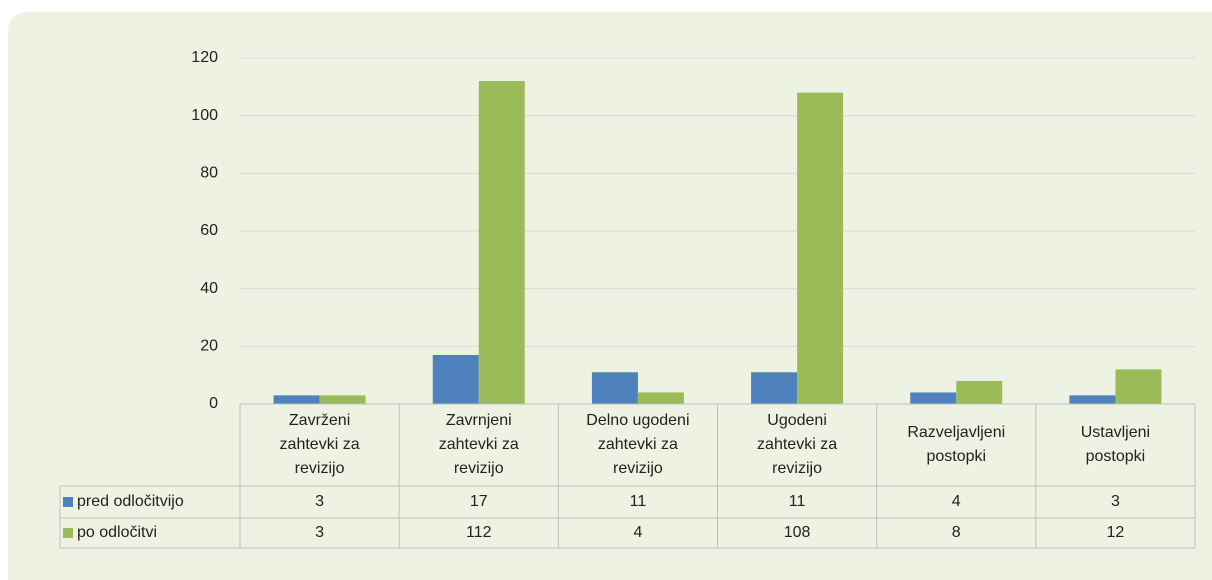 The width and height of the screenshot is (1212, 580). Describe the element at coordinates (209, 288) in the screenshot. I see `y-tick-label: 40` at that location.